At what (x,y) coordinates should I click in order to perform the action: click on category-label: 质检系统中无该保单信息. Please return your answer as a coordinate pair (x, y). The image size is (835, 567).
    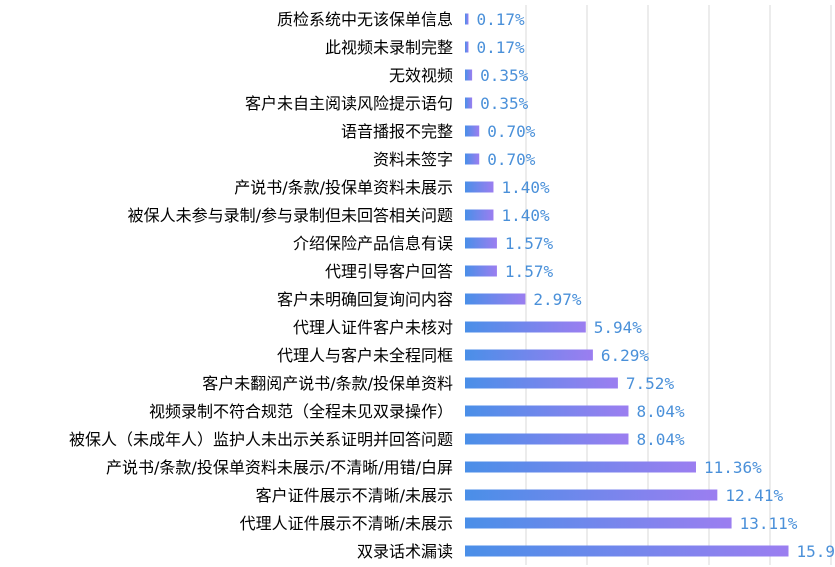
    Looking at the image, I should click on (365, 19).